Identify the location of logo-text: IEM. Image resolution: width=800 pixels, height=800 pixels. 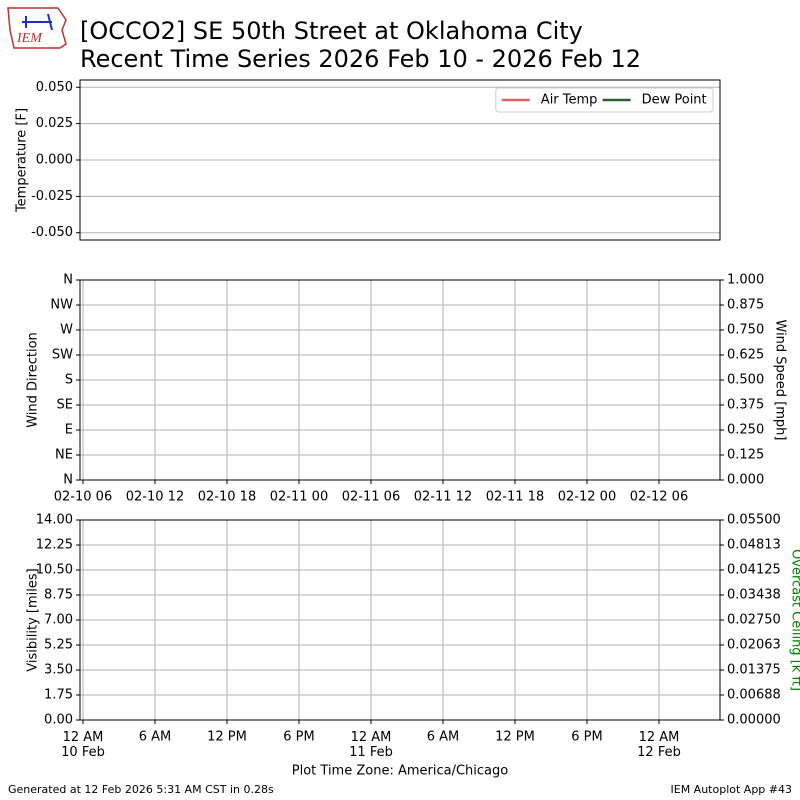
(29, 38).